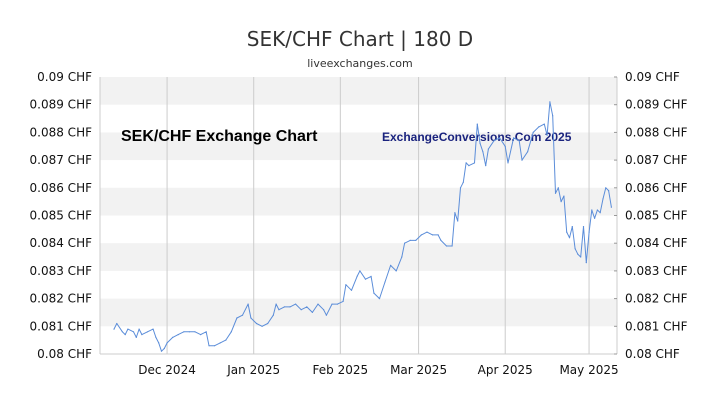 The width and height of the screenshot is (720, 405). I want to click on y-tick-label-left: 0.088 CHF, so click(61, 132).